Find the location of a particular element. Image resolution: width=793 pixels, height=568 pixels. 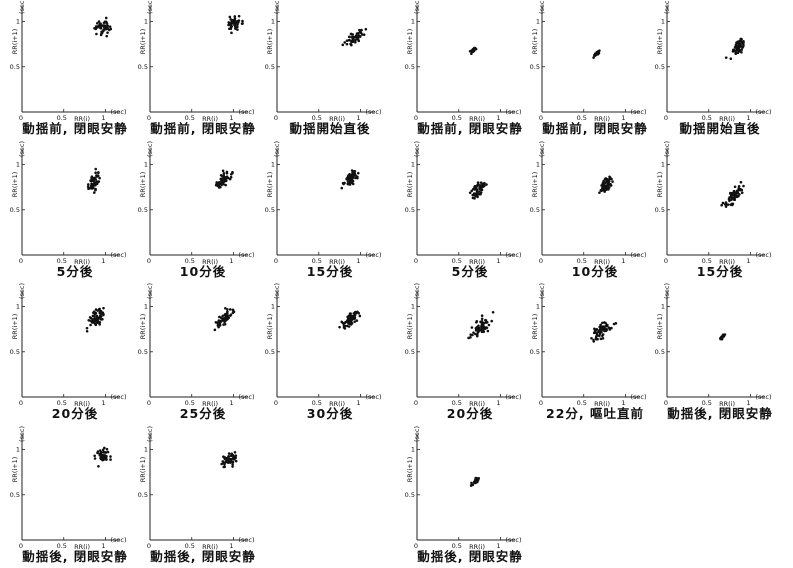

panel-caption: 20分後 is located at coordinates (75, 413).